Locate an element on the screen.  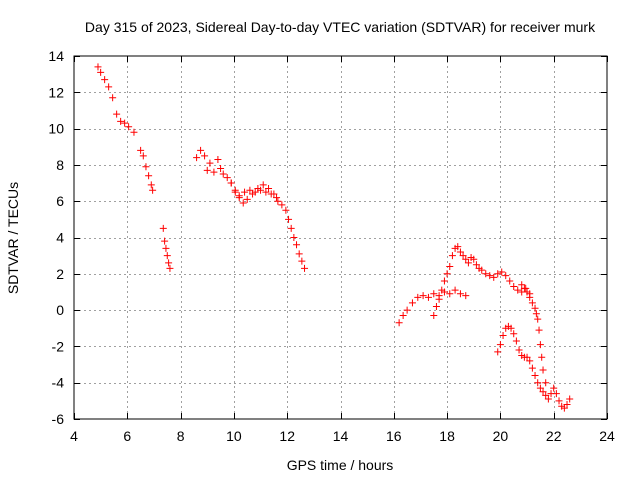
y-axis-label: SDTVAR / TECUs is located at coordinates (13, 238).